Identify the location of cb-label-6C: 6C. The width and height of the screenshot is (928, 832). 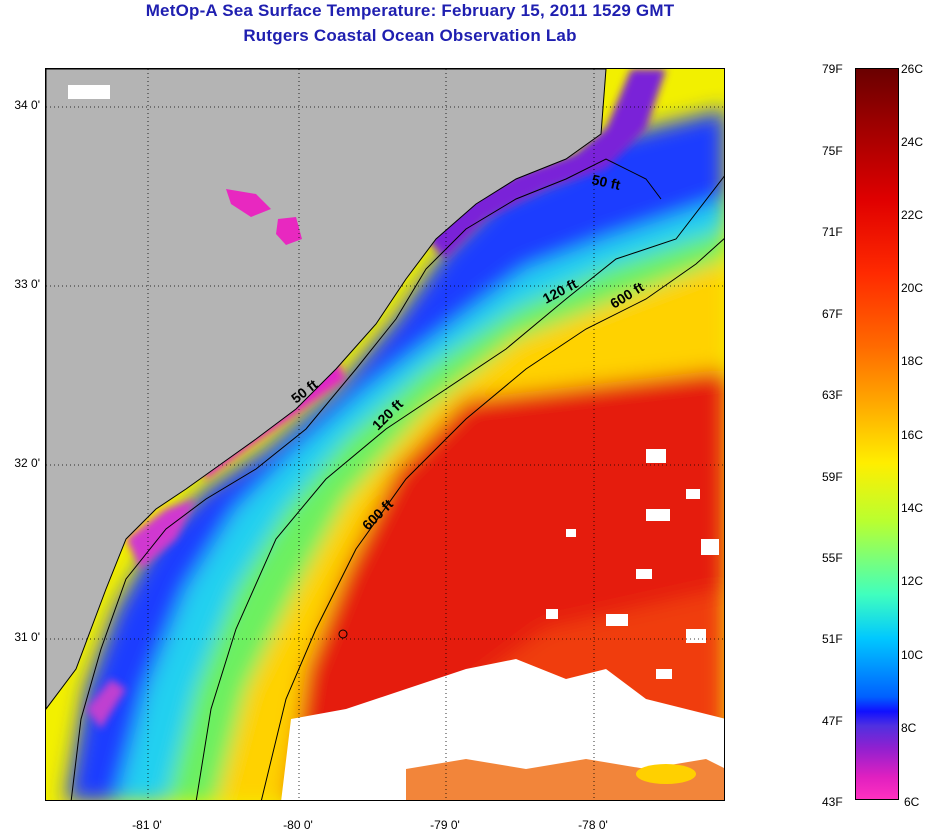
(912, 802).